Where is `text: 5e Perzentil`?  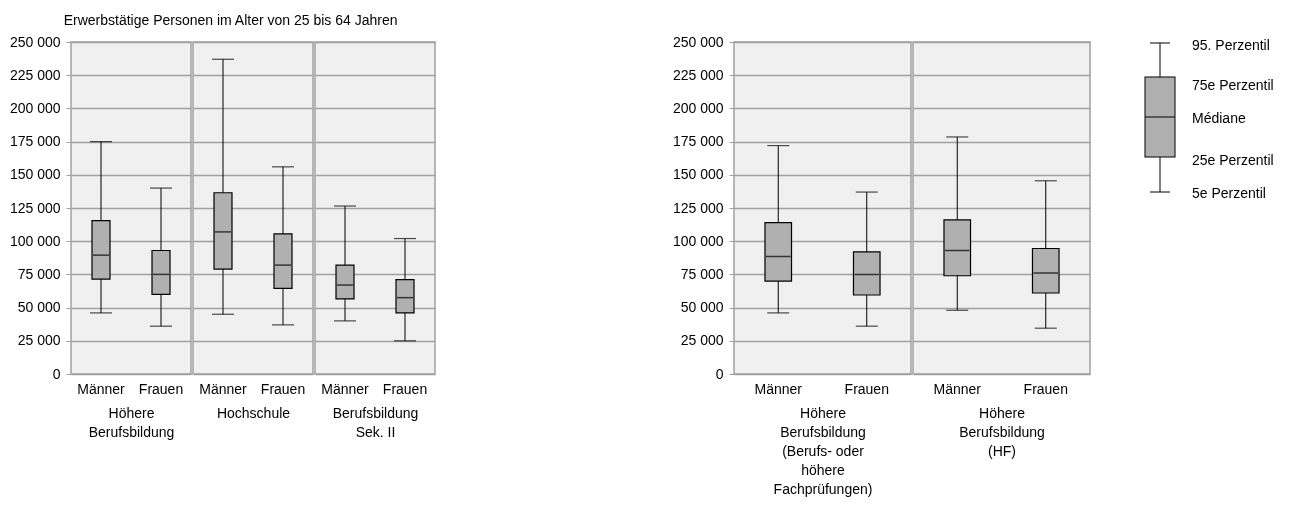
text: 5e Perzentil is located at coordinates (1229, 193).